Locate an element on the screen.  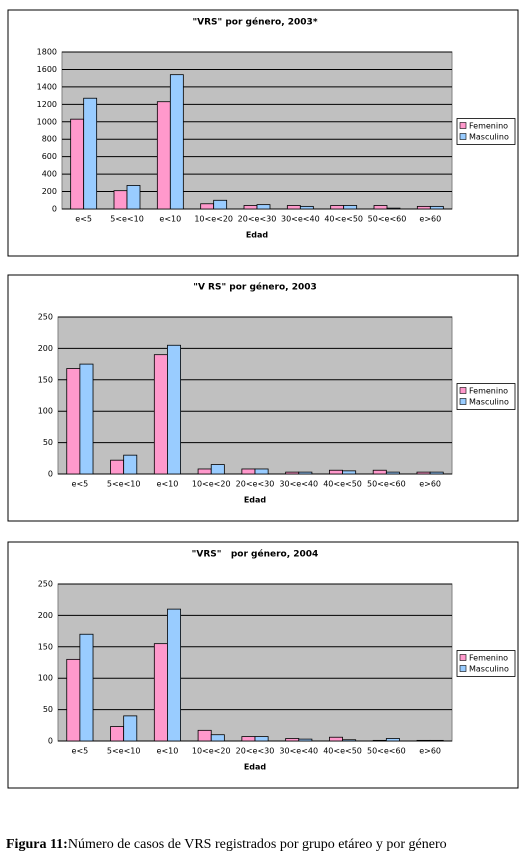
chart-title: "VRS" por género, 2004 is located at coordinates (255, 554).